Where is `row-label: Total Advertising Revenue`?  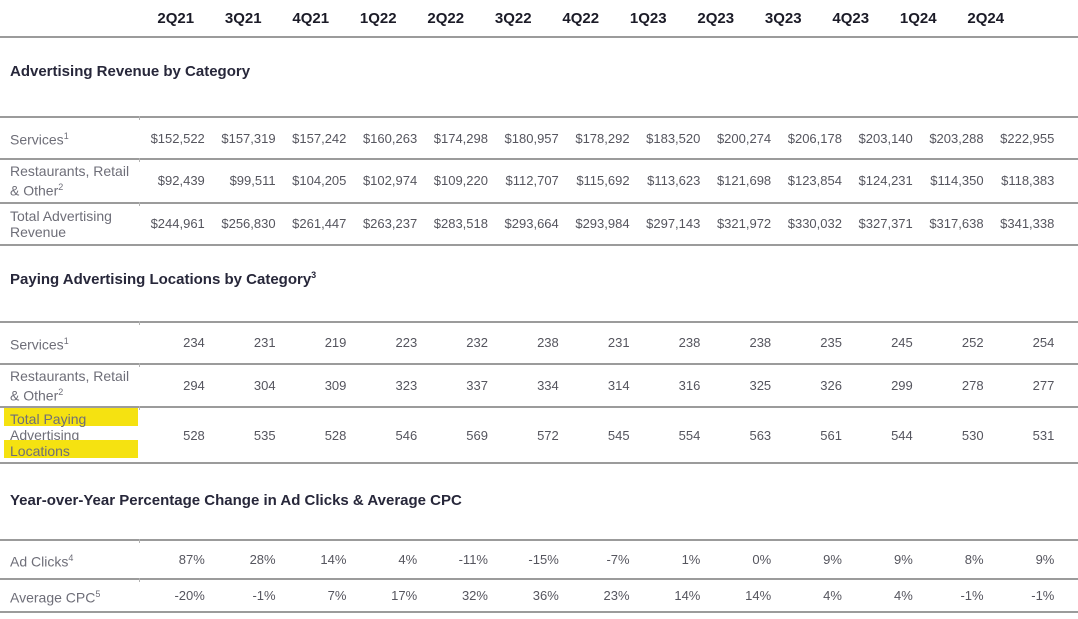
row-label: Total Advertising Revenue is located at coordinates (61, 223).